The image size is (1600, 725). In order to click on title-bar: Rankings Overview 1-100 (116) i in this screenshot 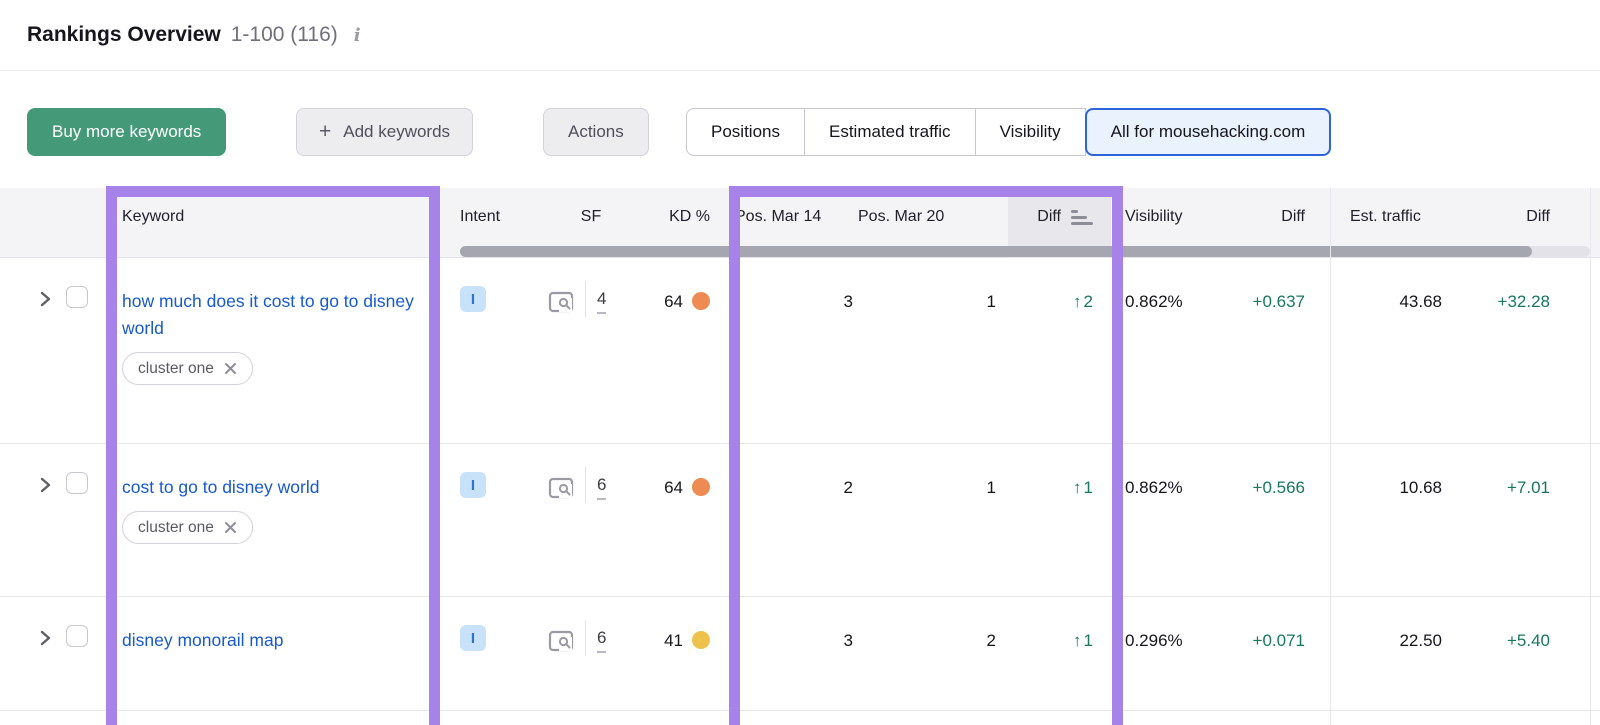, I will do `click(800, 35)`.